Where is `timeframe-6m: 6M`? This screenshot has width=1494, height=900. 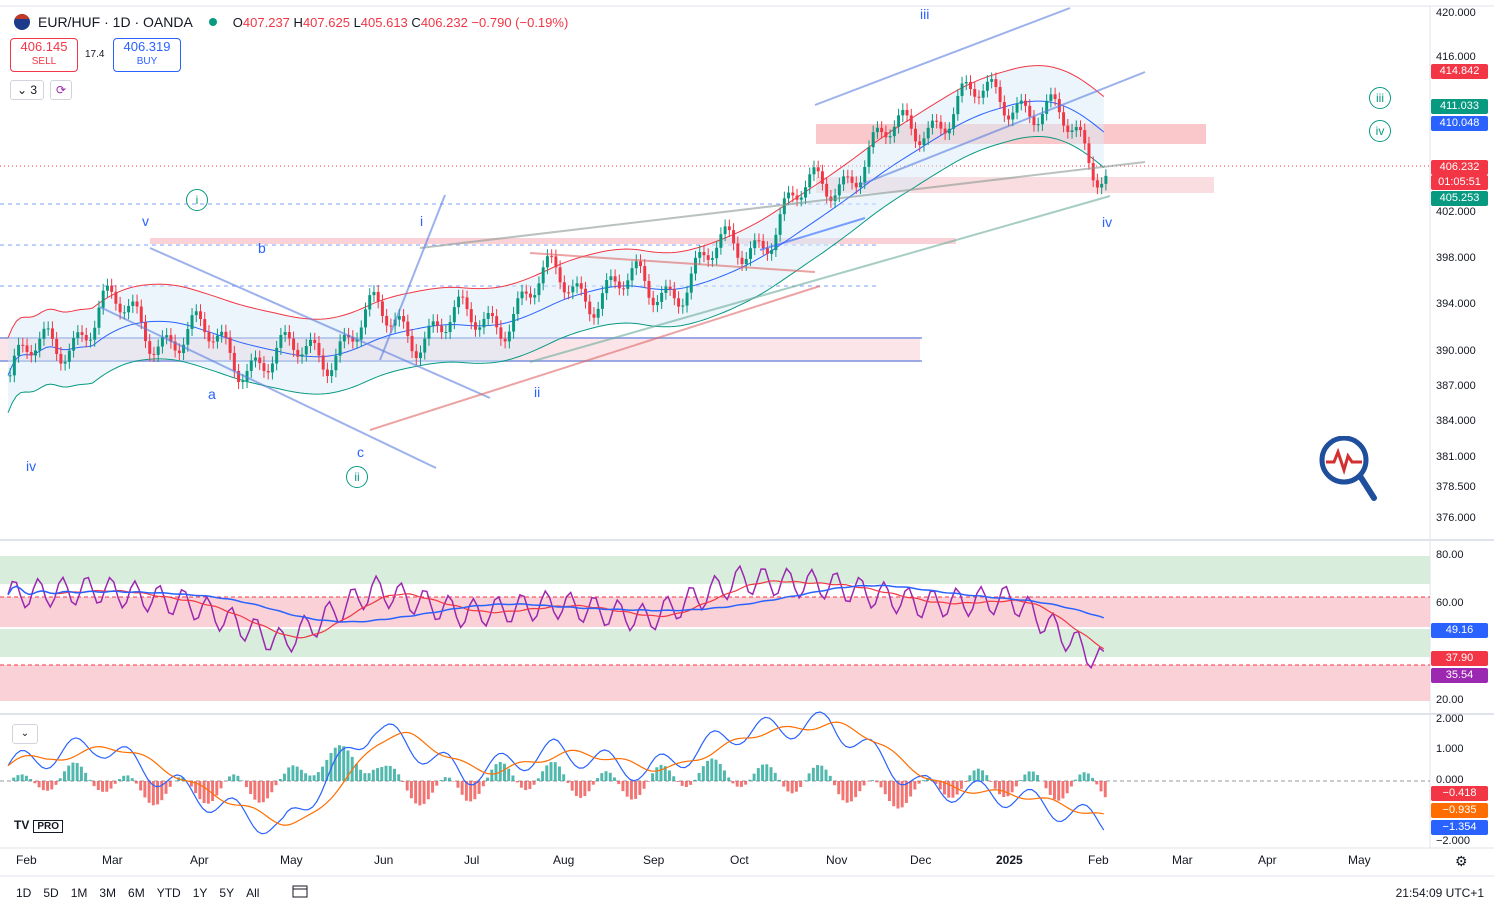
timeframe-6m: 6M is located at coordinates (136, 893).